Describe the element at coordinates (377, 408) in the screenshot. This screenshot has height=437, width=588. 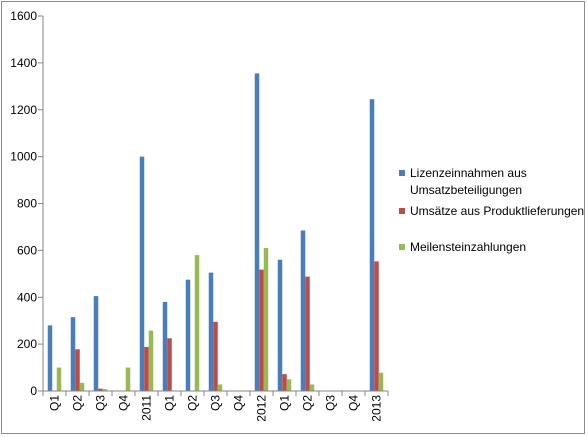
I see `x-tick-label: 2013` at that location.